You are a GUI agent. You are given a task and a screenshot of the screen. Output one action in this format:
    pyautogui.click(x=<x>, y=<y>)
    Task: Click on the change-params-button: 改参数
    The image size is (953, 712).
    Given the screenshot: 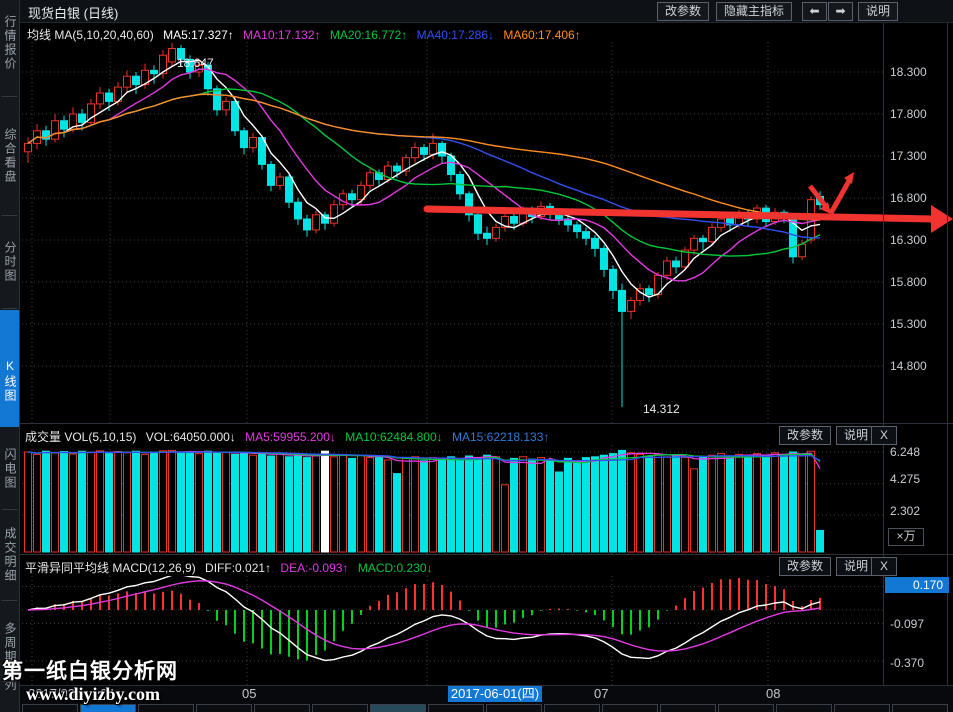 What is the action you would take?
    pyautogui.click(x=683, y=11)
    